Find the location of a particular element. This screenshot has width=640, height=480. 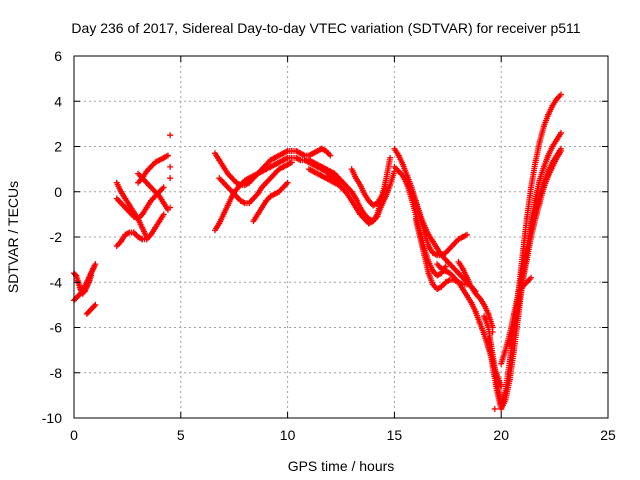

y-axis-label: SDTVAR / TECUs is located at coordinates (13, 237).